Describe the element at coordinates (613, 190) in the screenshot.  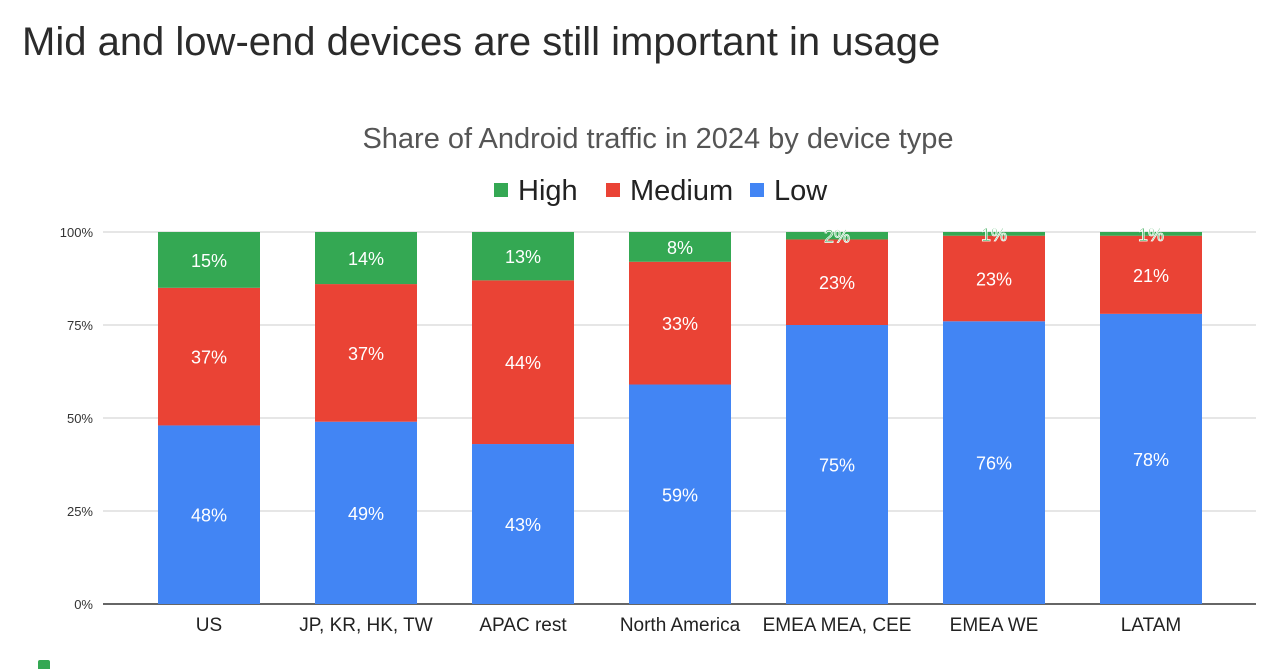
I see `legend-swatch-medium` at that location.